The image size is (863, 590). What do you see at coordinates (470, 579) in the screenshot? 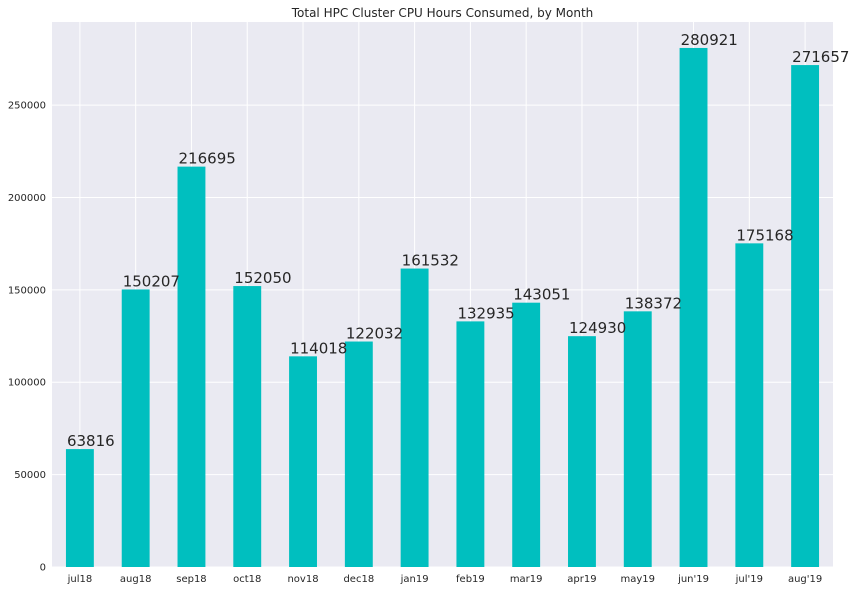
I see `x-tick-label: feb19` at bounding box center [470, 579].